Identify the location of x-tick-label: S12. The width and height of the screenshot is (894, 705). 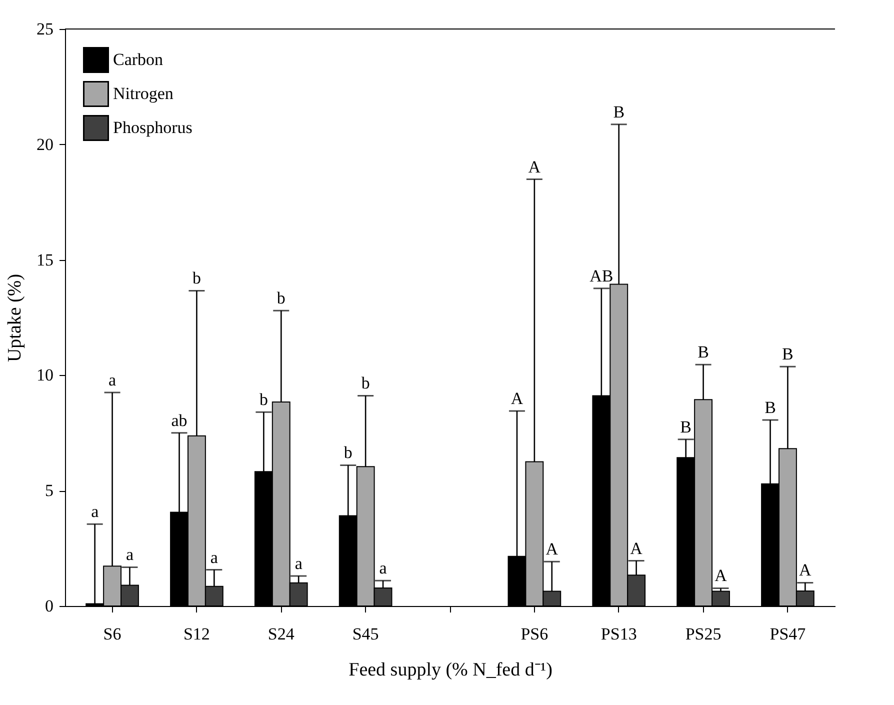
(196, 634).